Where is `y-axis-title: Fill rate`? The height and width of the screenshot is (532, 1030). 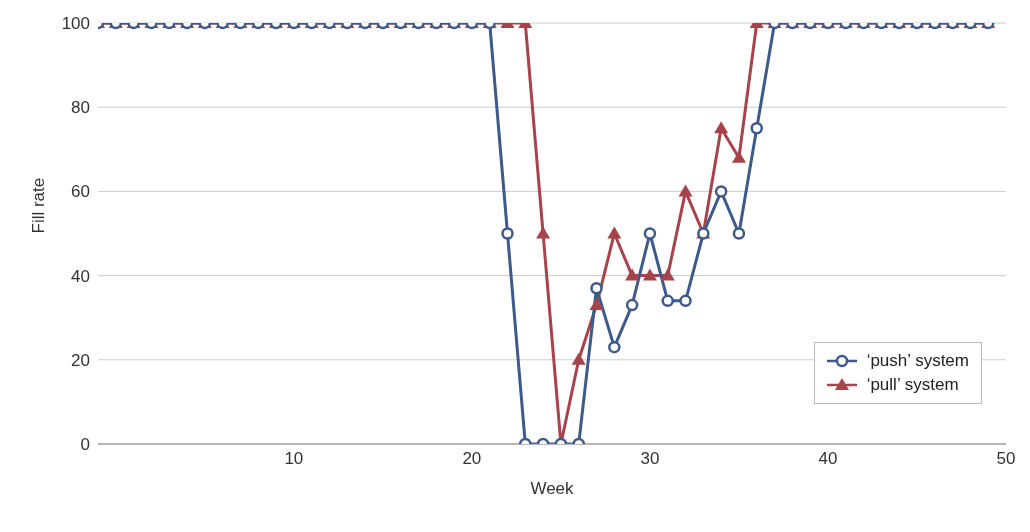 y-axis-title: Fill rate is located at coordinates (39, 205).